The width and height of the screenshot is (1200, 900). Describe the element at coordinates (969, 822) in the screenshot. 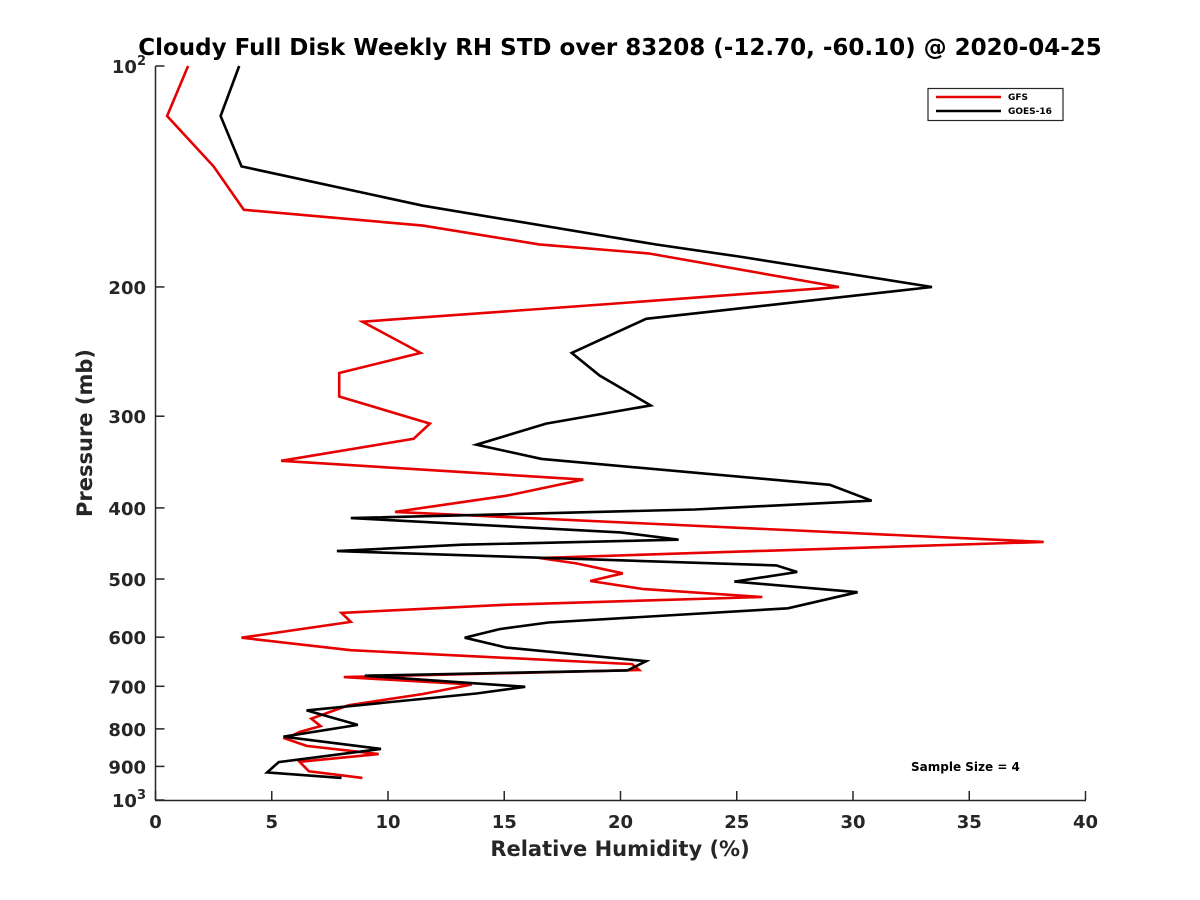

I see `x-tick-label-35: 35` at that location.